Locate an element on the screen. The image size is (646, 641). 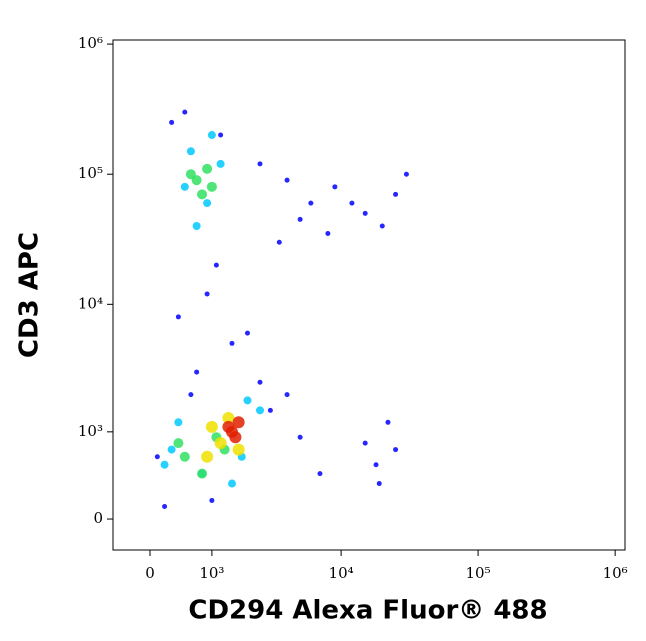
x-axis-title: CD294 Alexa Fluor® 488 is located at coordinates (367, 611).